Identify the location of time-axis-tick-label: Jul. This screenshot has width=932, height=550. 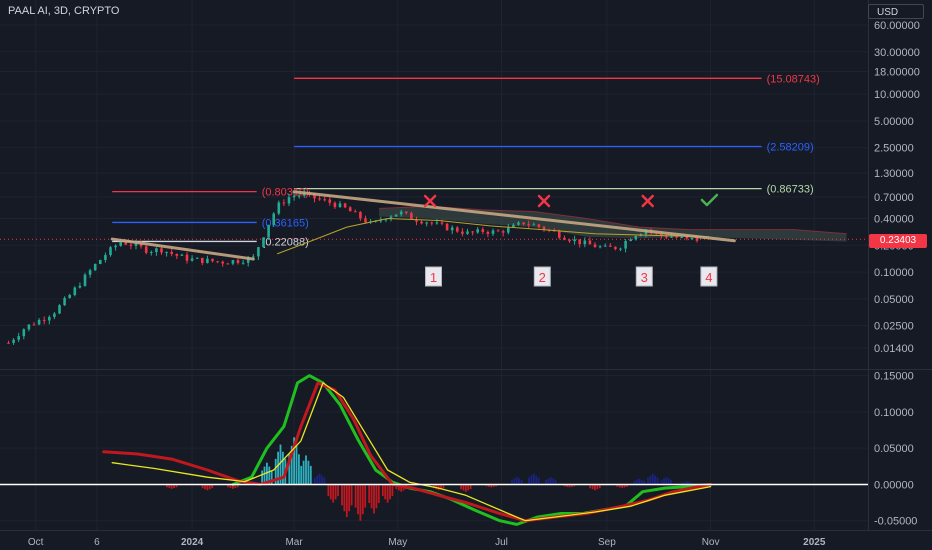
(501, 542).